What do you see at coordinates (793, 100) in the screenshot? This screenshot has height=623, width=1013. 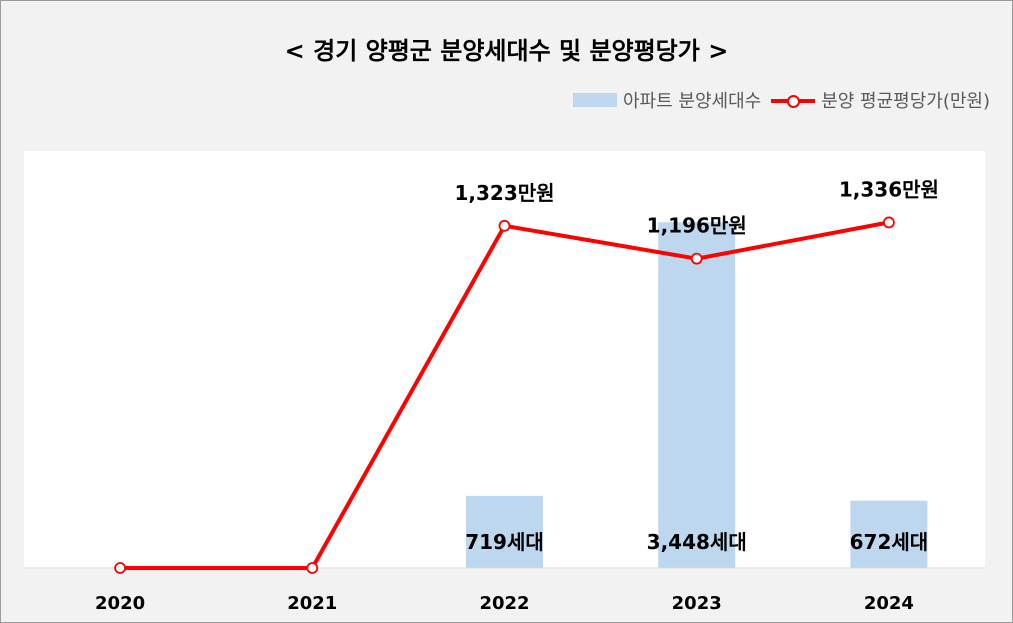 I see `legend-line-swatch` at bounding box center [793, 100].